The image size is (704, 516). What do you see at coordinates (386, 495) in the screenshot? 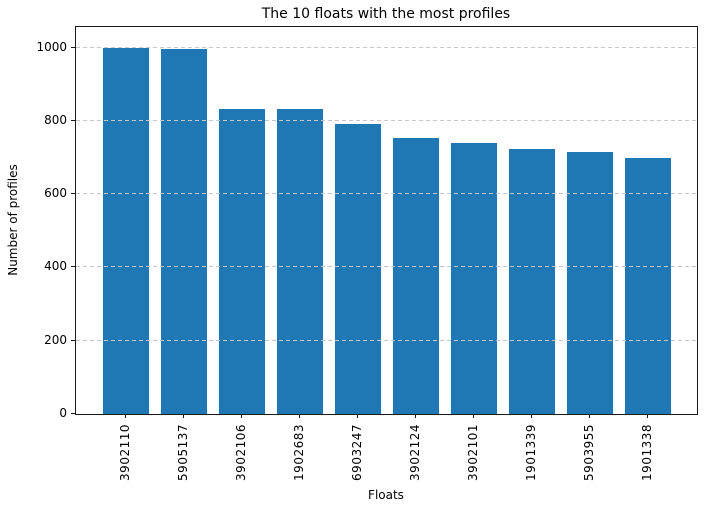
I see `x-axis-label: Floats` at bounding box center [386, 495].